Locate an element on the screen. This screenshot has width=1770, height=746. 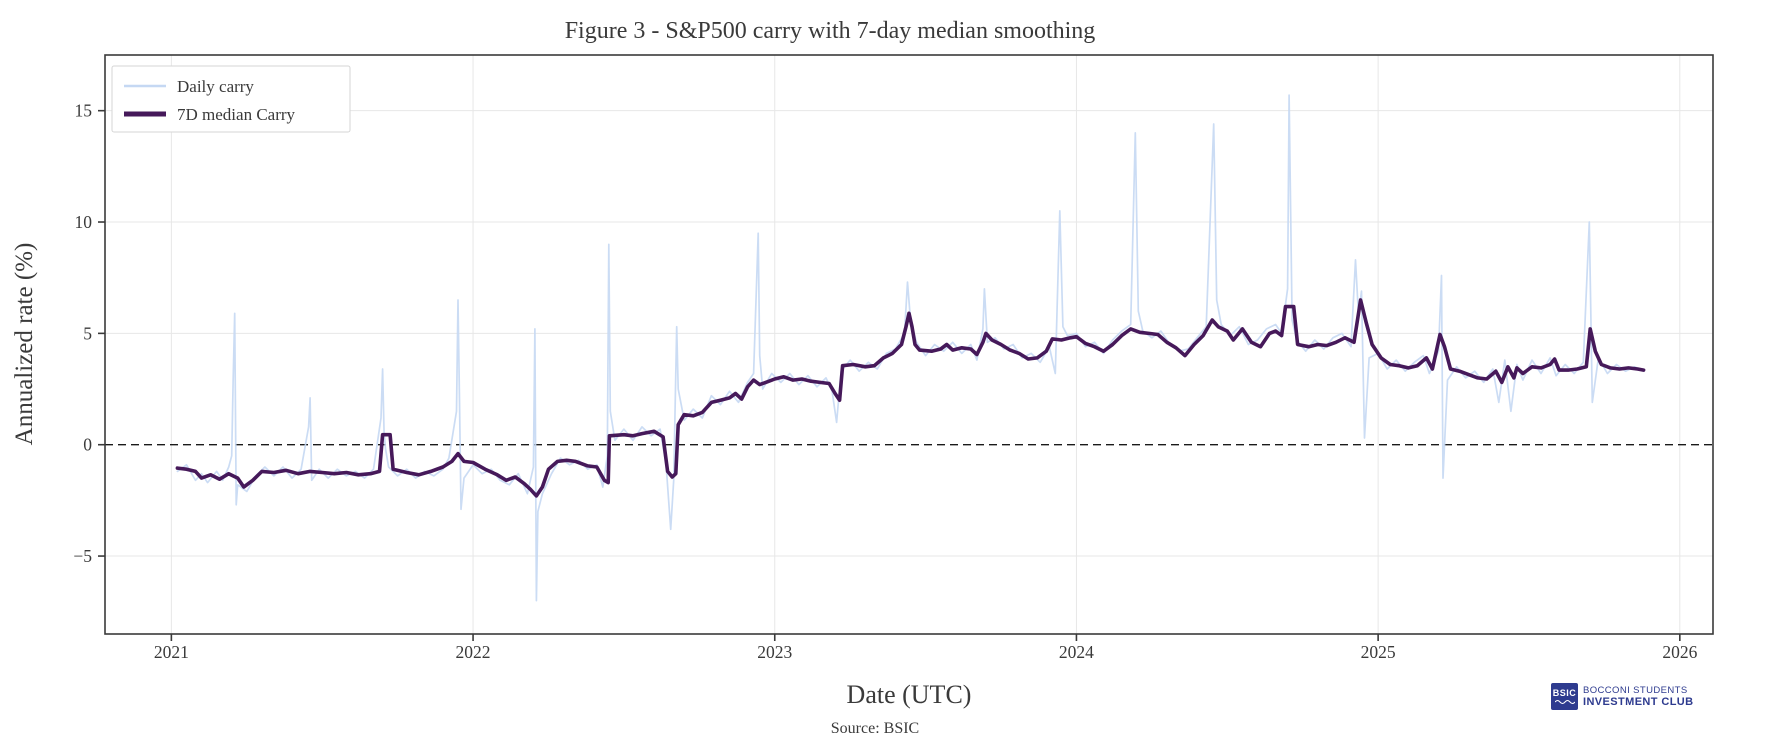
y-tick-label: 15 is located at coordinates (84, 111).